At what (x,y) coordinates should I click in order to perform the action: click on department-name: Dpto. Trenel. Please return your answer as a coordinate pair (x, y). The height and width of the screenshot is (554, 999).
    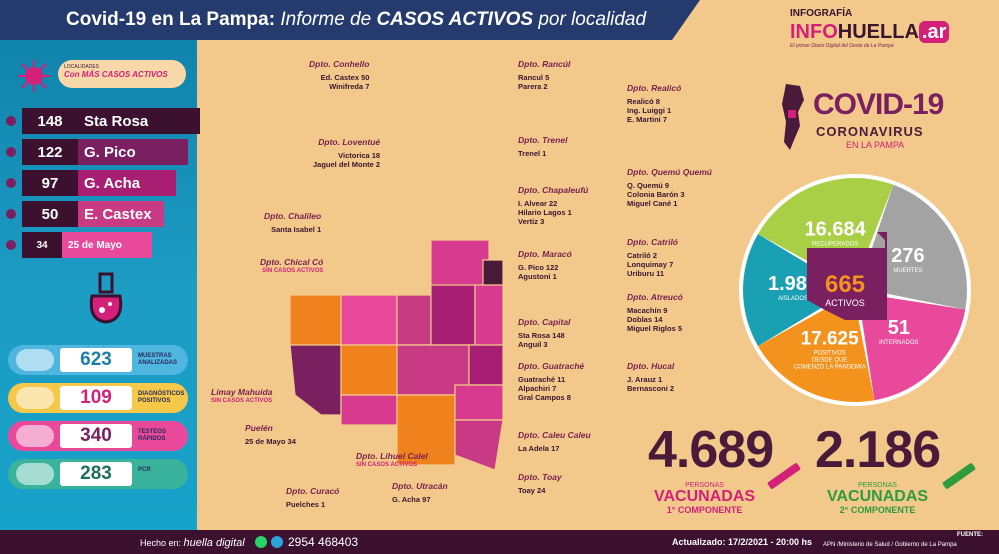
    Looking at the image, I should click on (543, 140).